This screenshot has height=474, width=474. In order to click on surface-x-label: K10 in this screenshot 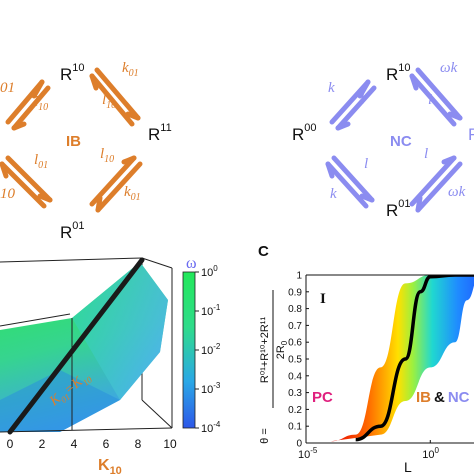, I will do `click(110, 465)`.